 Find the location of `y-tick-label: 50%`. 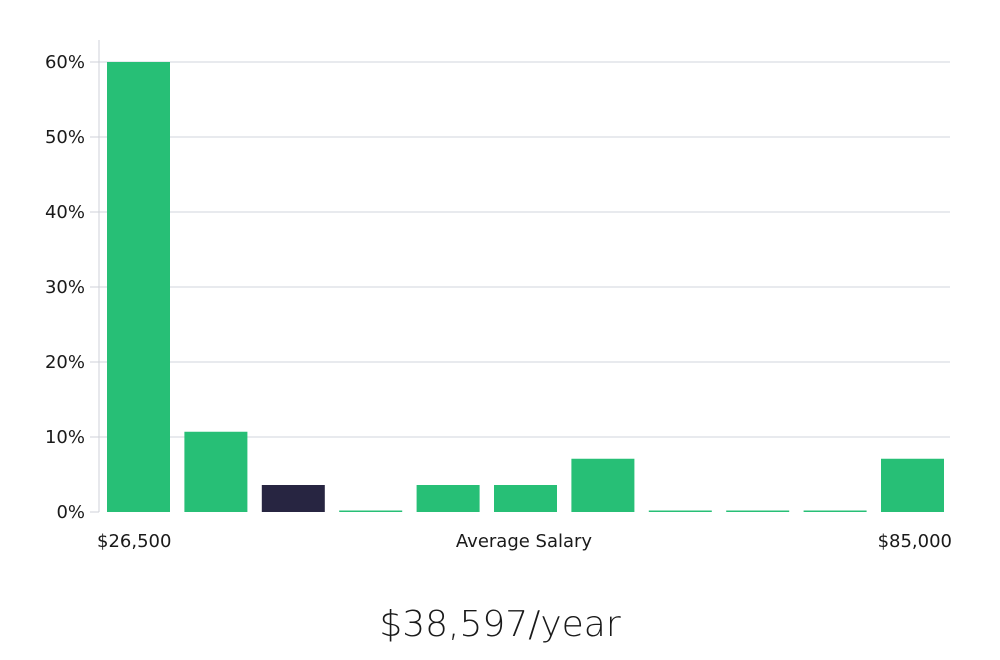

y-tick-label: 50% is located at coordinates (65, 137).